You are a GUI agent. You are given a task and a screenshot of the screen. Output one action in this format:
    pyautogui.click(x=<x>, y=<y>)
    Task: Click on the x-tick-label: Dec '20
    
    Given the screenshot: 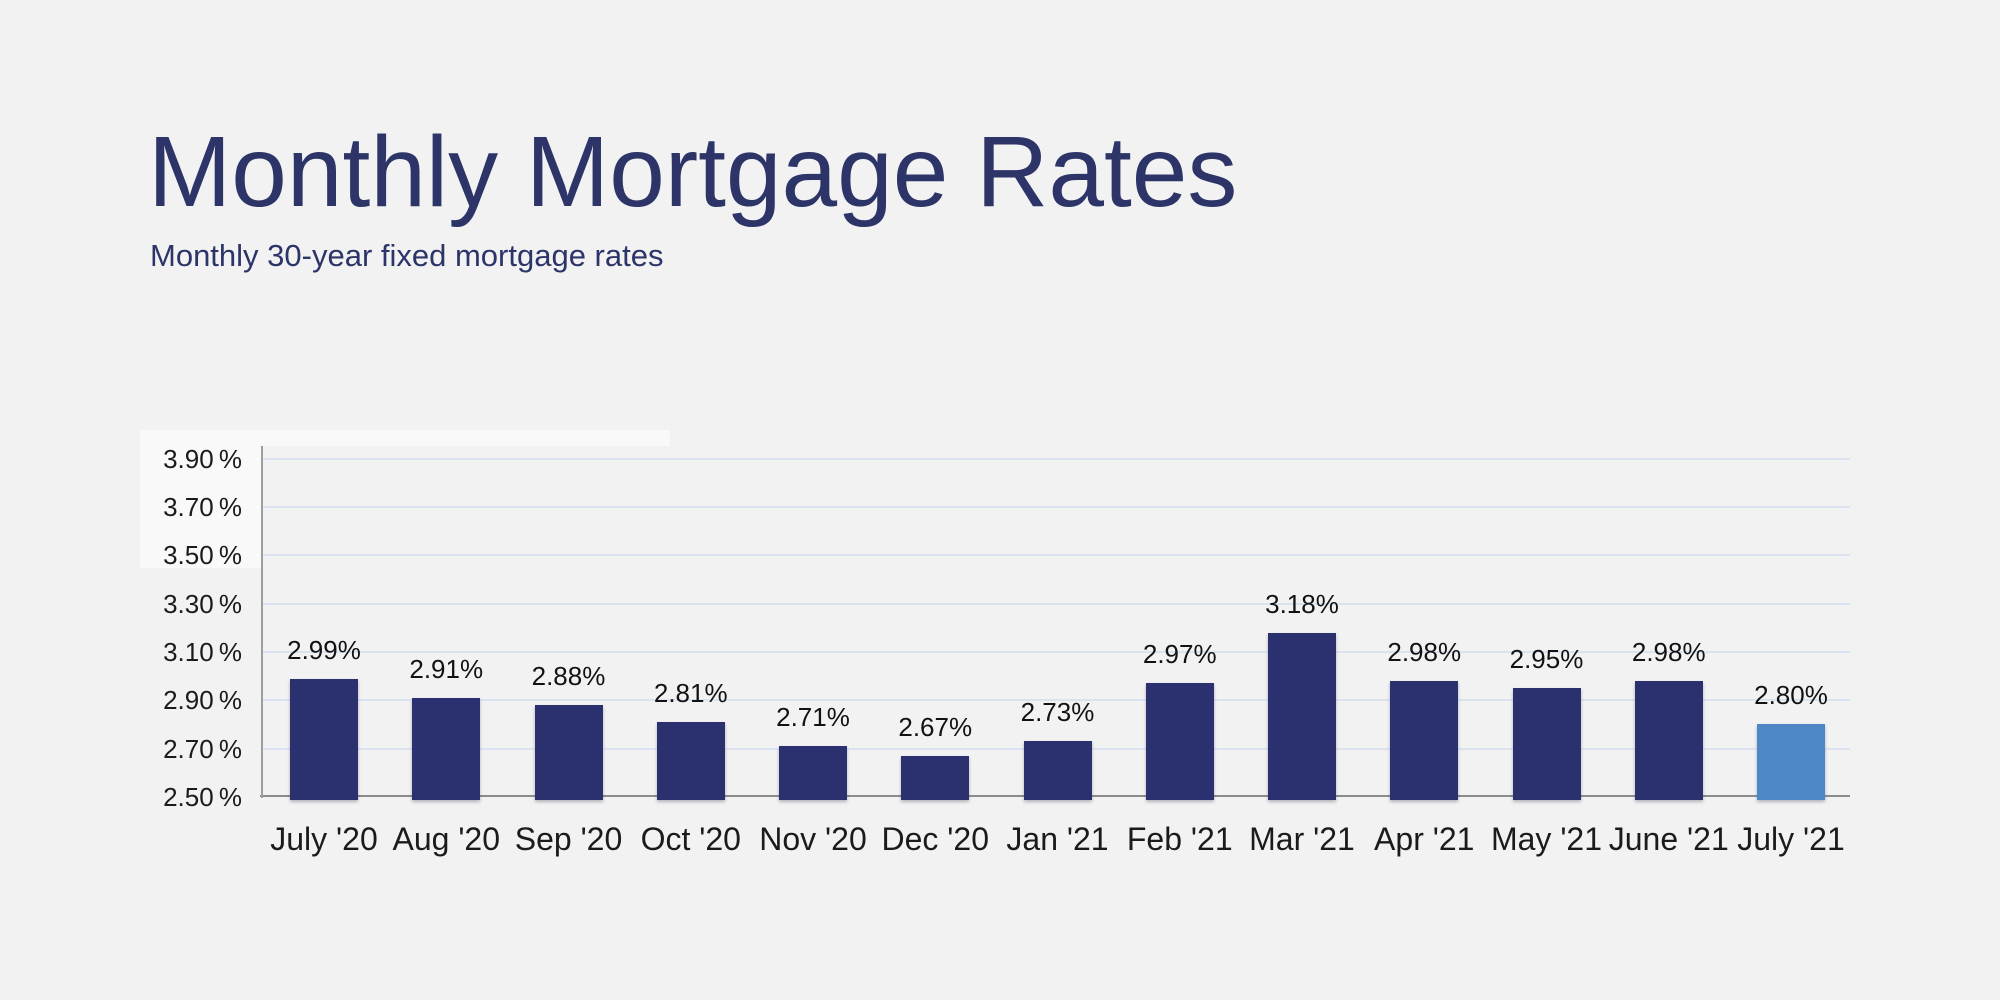 What is the action you would take?
    pyautogui.click(x=935, y=839)
    